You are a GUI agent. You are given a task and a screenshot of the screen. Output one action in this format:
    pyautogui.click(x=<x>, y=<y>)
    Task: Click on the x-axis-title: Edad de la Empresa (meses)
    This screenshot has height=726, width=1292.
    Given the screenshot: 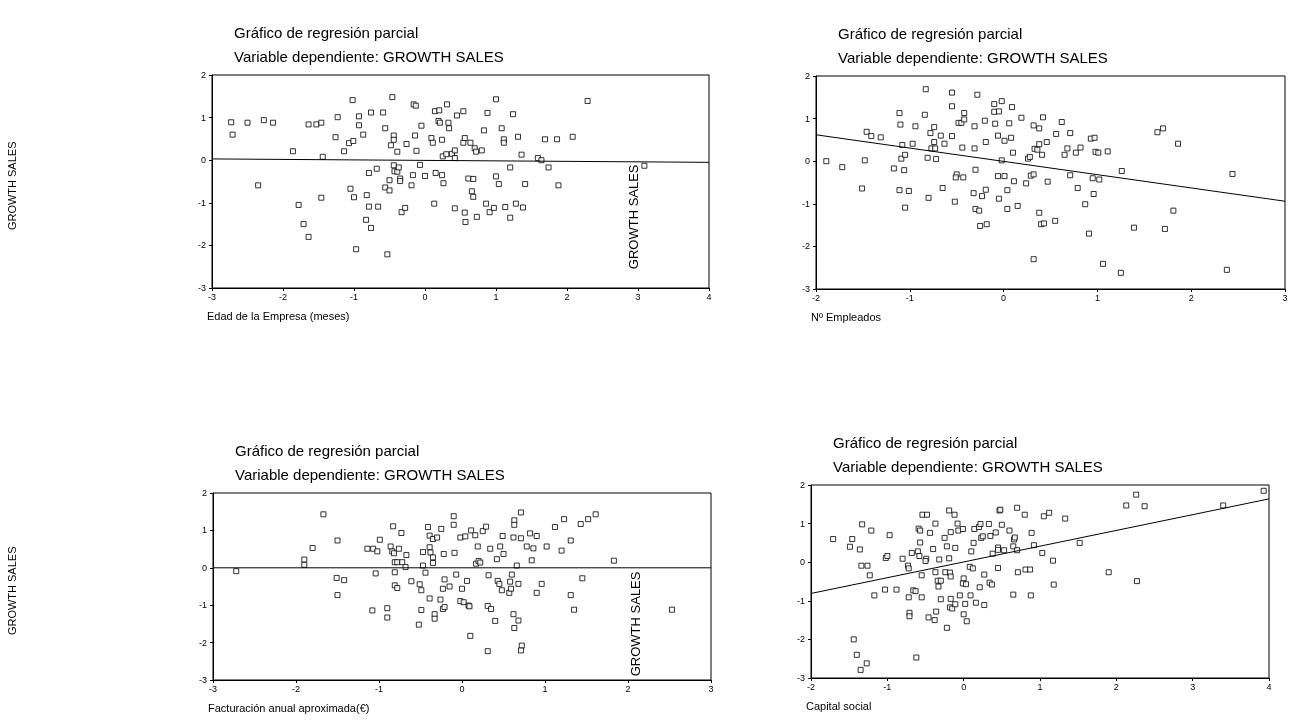 What is the action you would take?
    pyautogui.click(x=278, y=315)
    